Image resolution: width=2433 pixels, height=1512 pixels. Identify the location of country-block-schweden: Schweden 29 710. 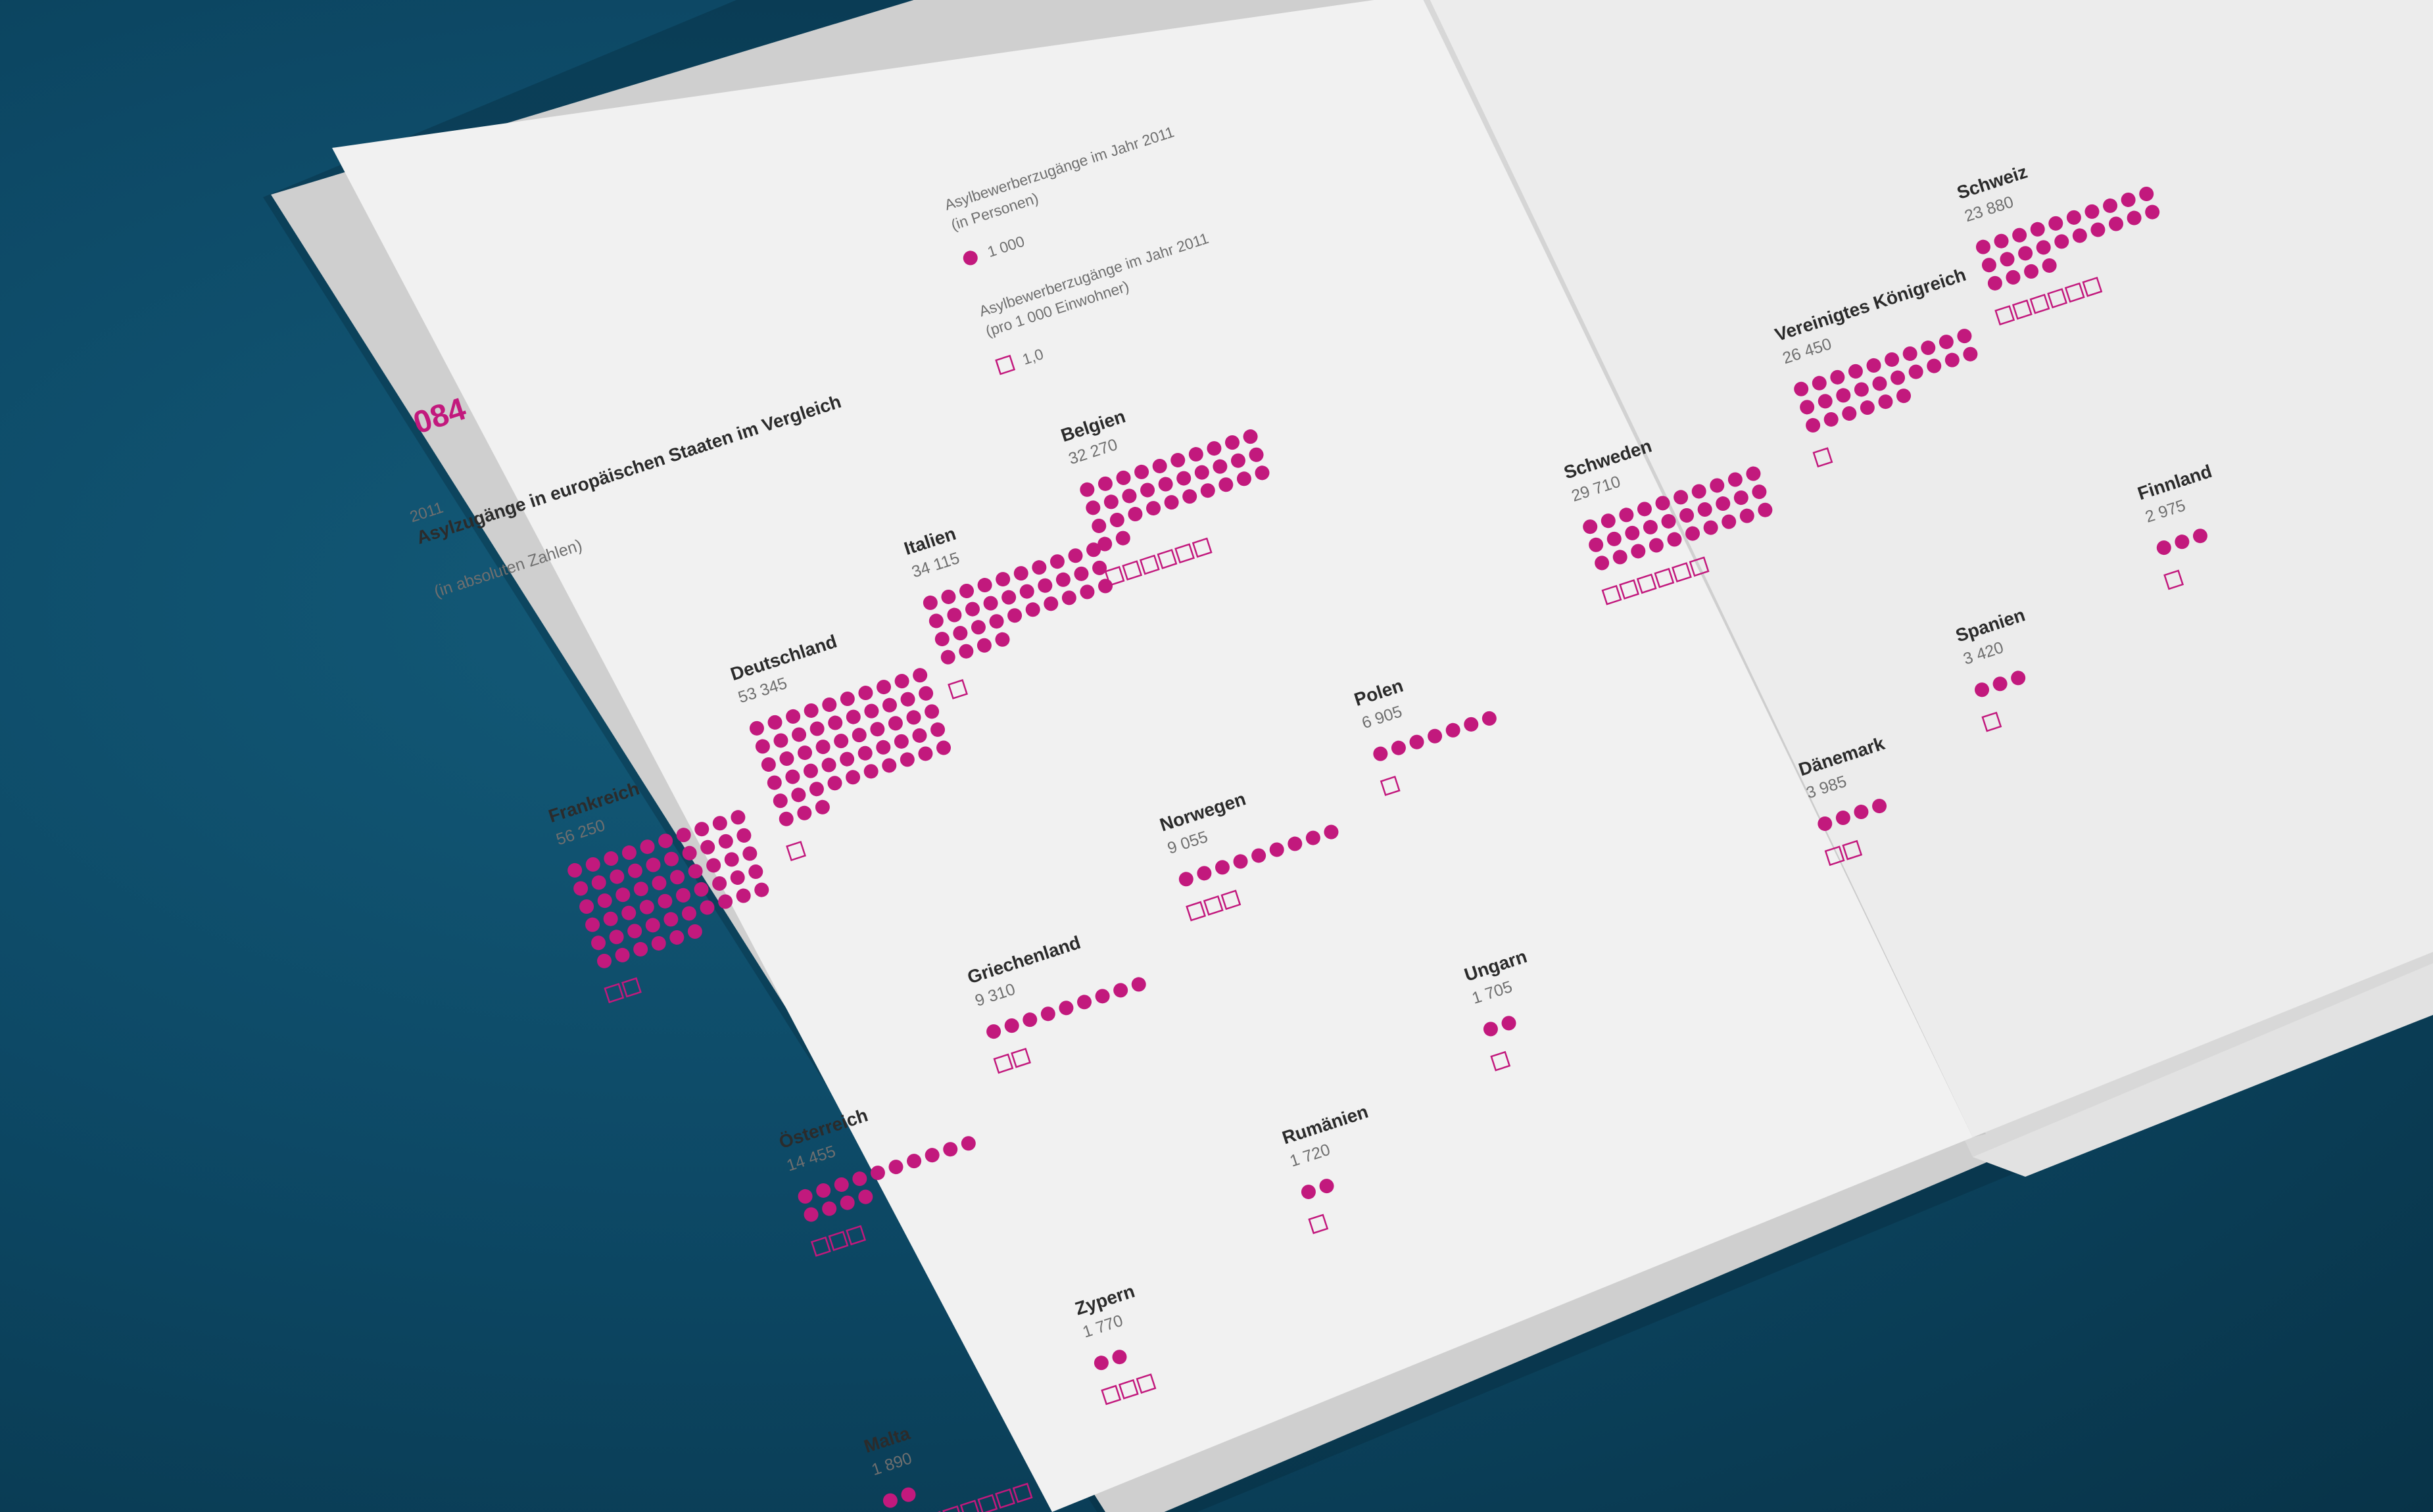
(1667, 520).